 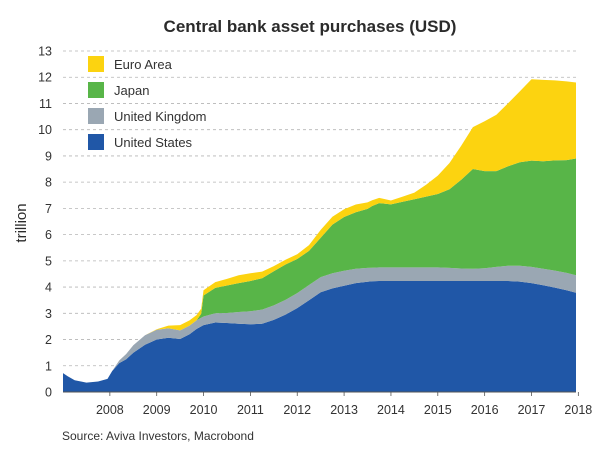 What do you see at coordinates (48, 209) in the screenshot?
I see `y-tick-label: 7` at bounding box center [48, 209].